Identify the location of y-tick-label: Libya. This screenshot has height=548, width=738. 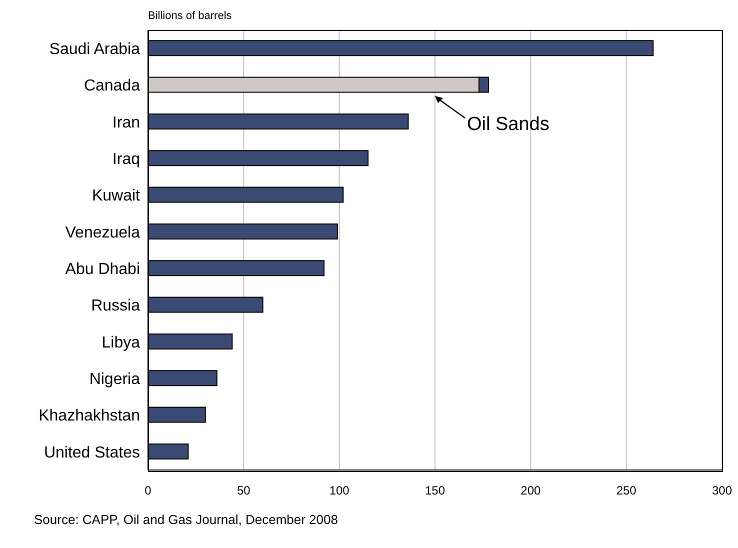
(121, 343).